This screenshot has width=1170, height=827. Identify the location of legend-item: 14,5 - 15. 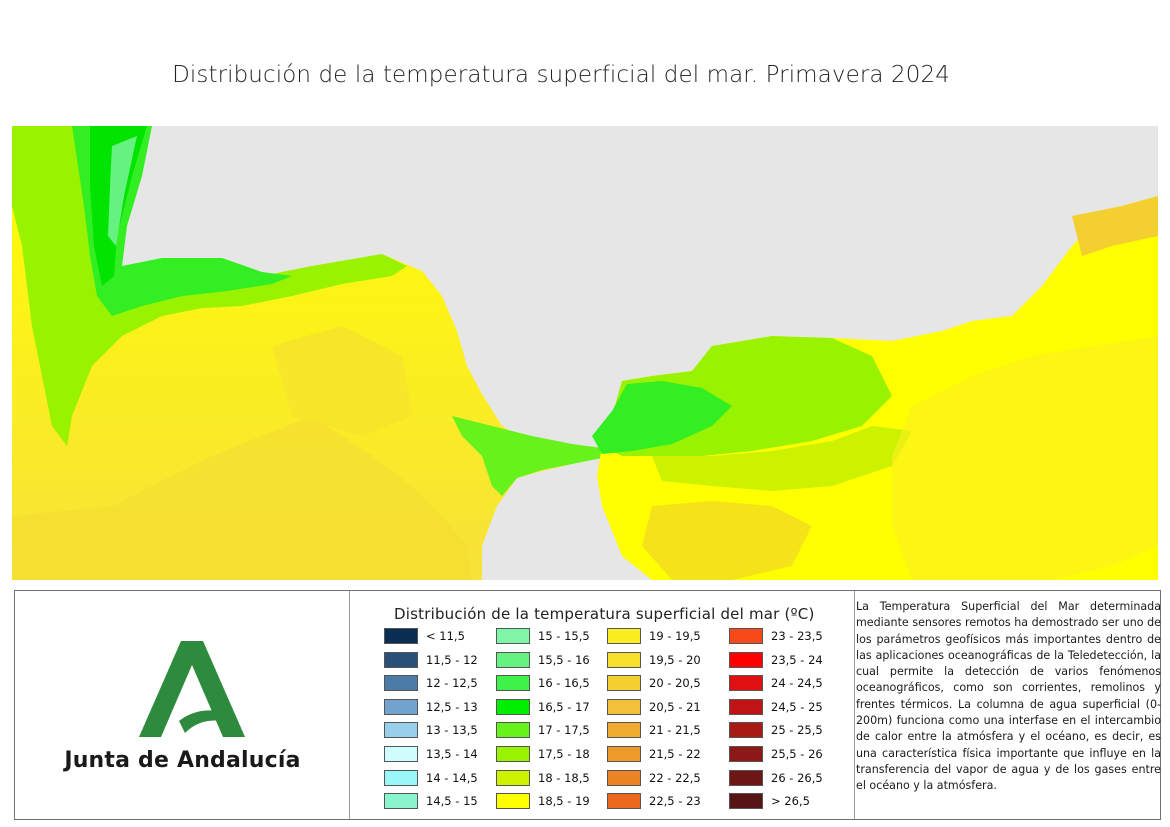
(431, 801).